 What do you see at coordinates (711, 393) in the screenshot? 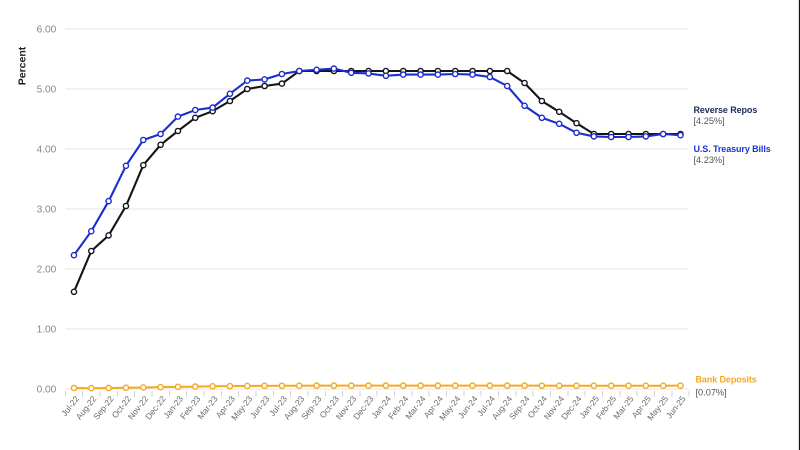
I see `svg-text: [0.07%]` at bounding box center [711, 393].